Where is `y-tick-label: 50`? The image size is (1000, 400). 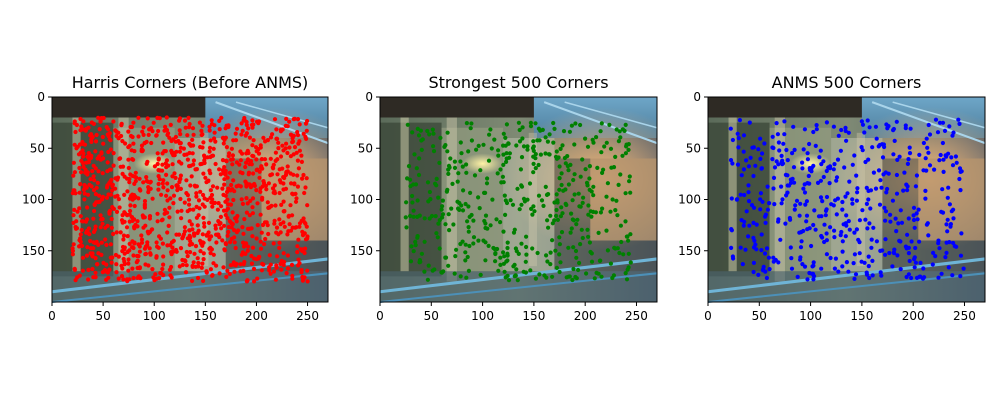
y-tick-label: 50 is located at coordinates (365, 148).